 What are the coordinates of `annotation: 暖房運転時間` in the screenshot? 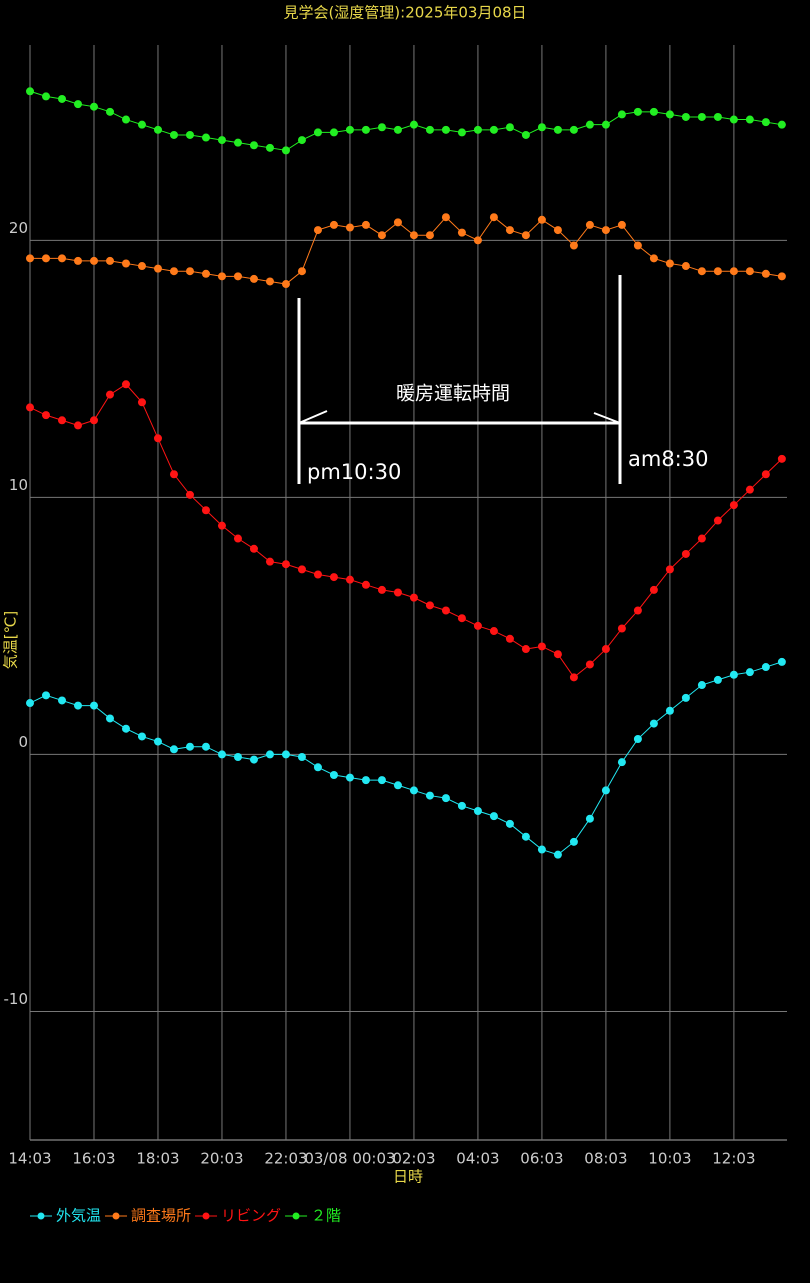 It's located at (453, 394).